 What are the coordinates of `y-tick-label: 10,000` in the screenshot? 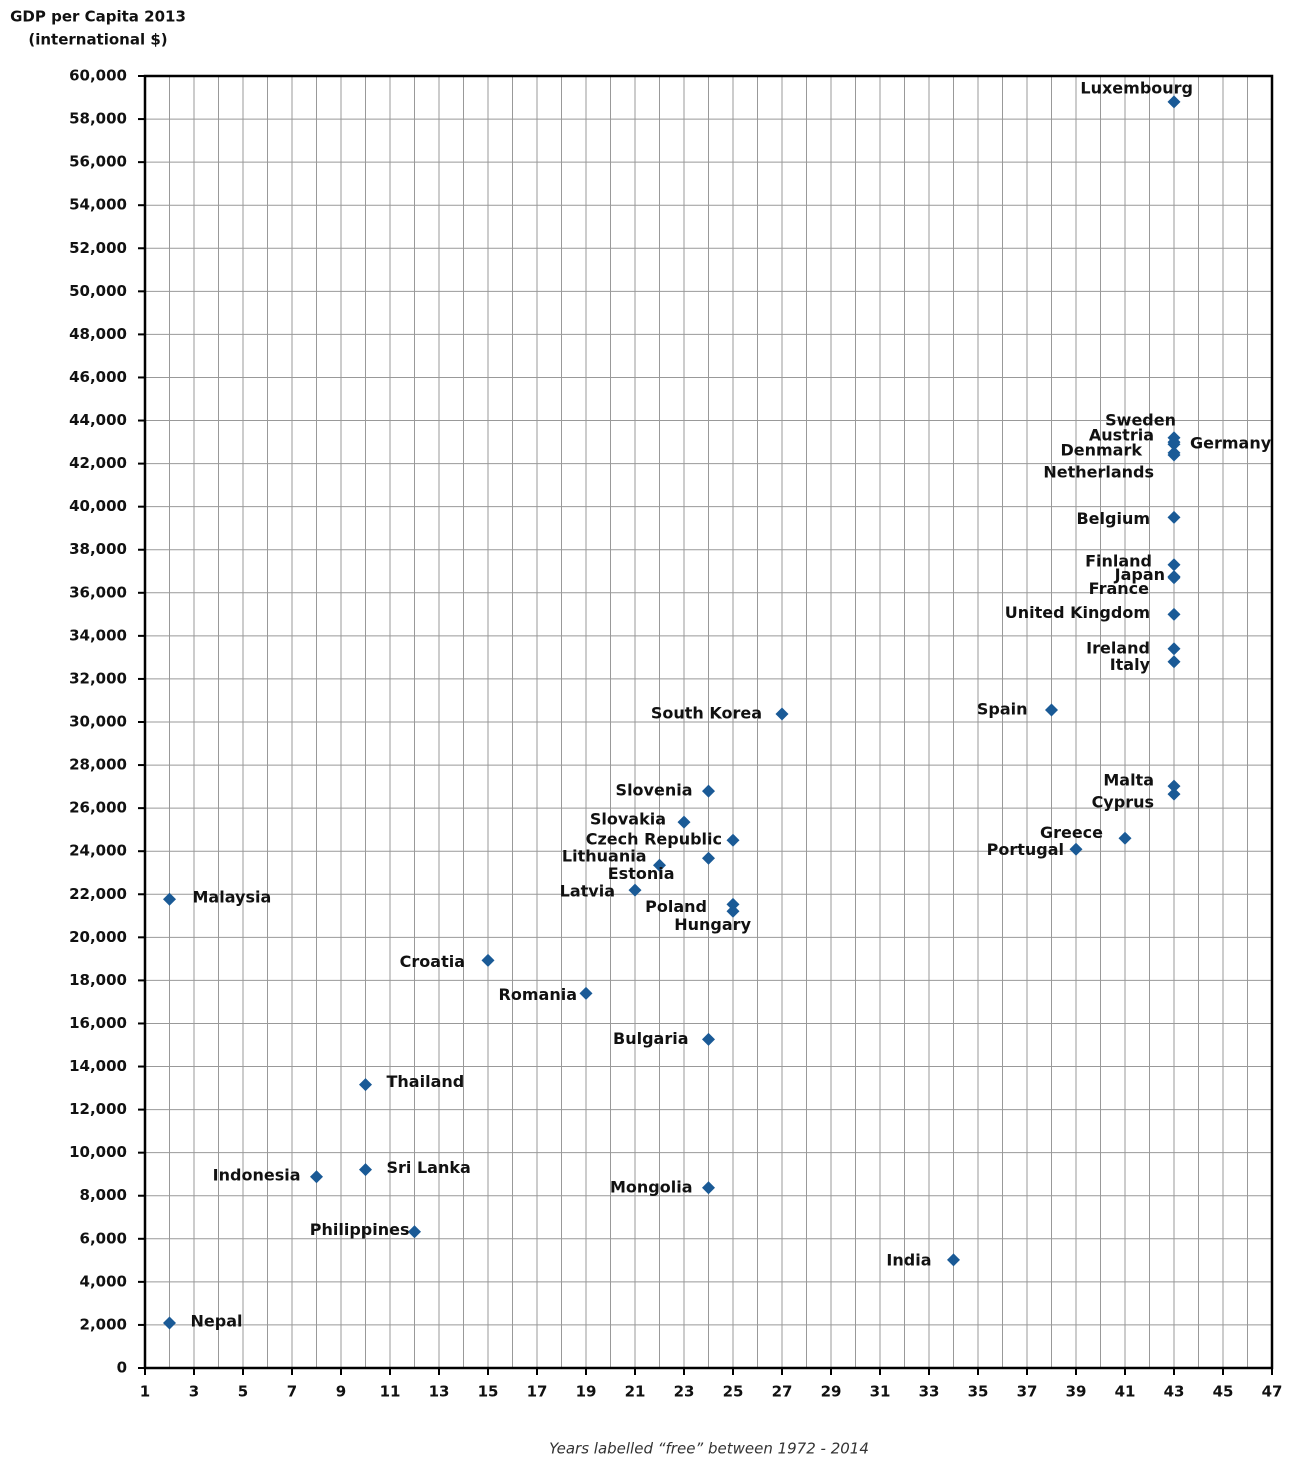 It's located at (98, 1152).